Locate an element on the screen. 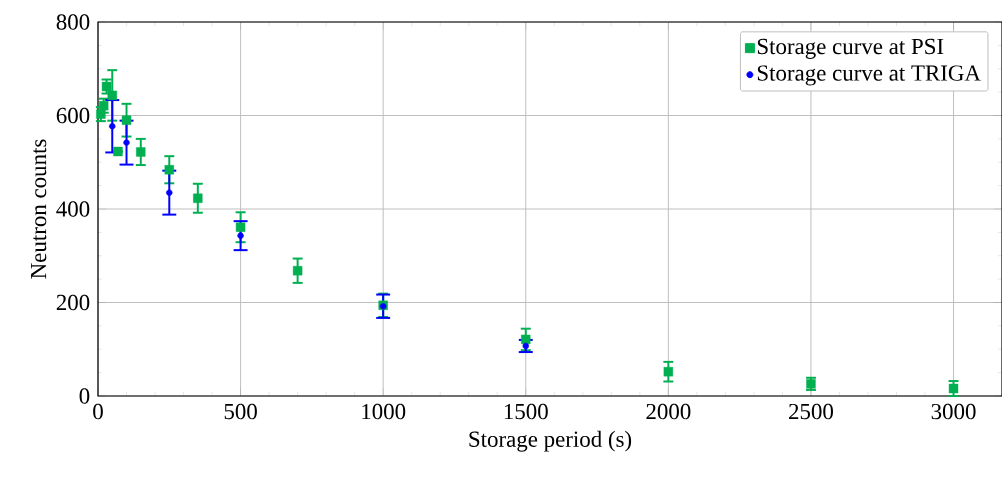  y-tick-label: 600 is located at coordinates (73, 115).